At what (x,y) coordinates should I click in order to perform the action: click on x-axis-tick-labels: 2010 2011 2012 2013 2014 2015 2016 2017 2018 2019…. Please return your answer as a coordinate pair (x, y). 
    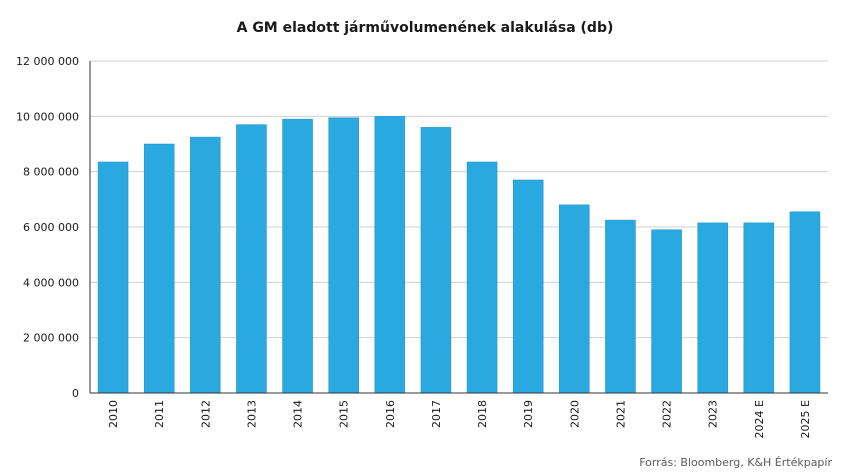
    Looking at the image, I should click on (459, 419).